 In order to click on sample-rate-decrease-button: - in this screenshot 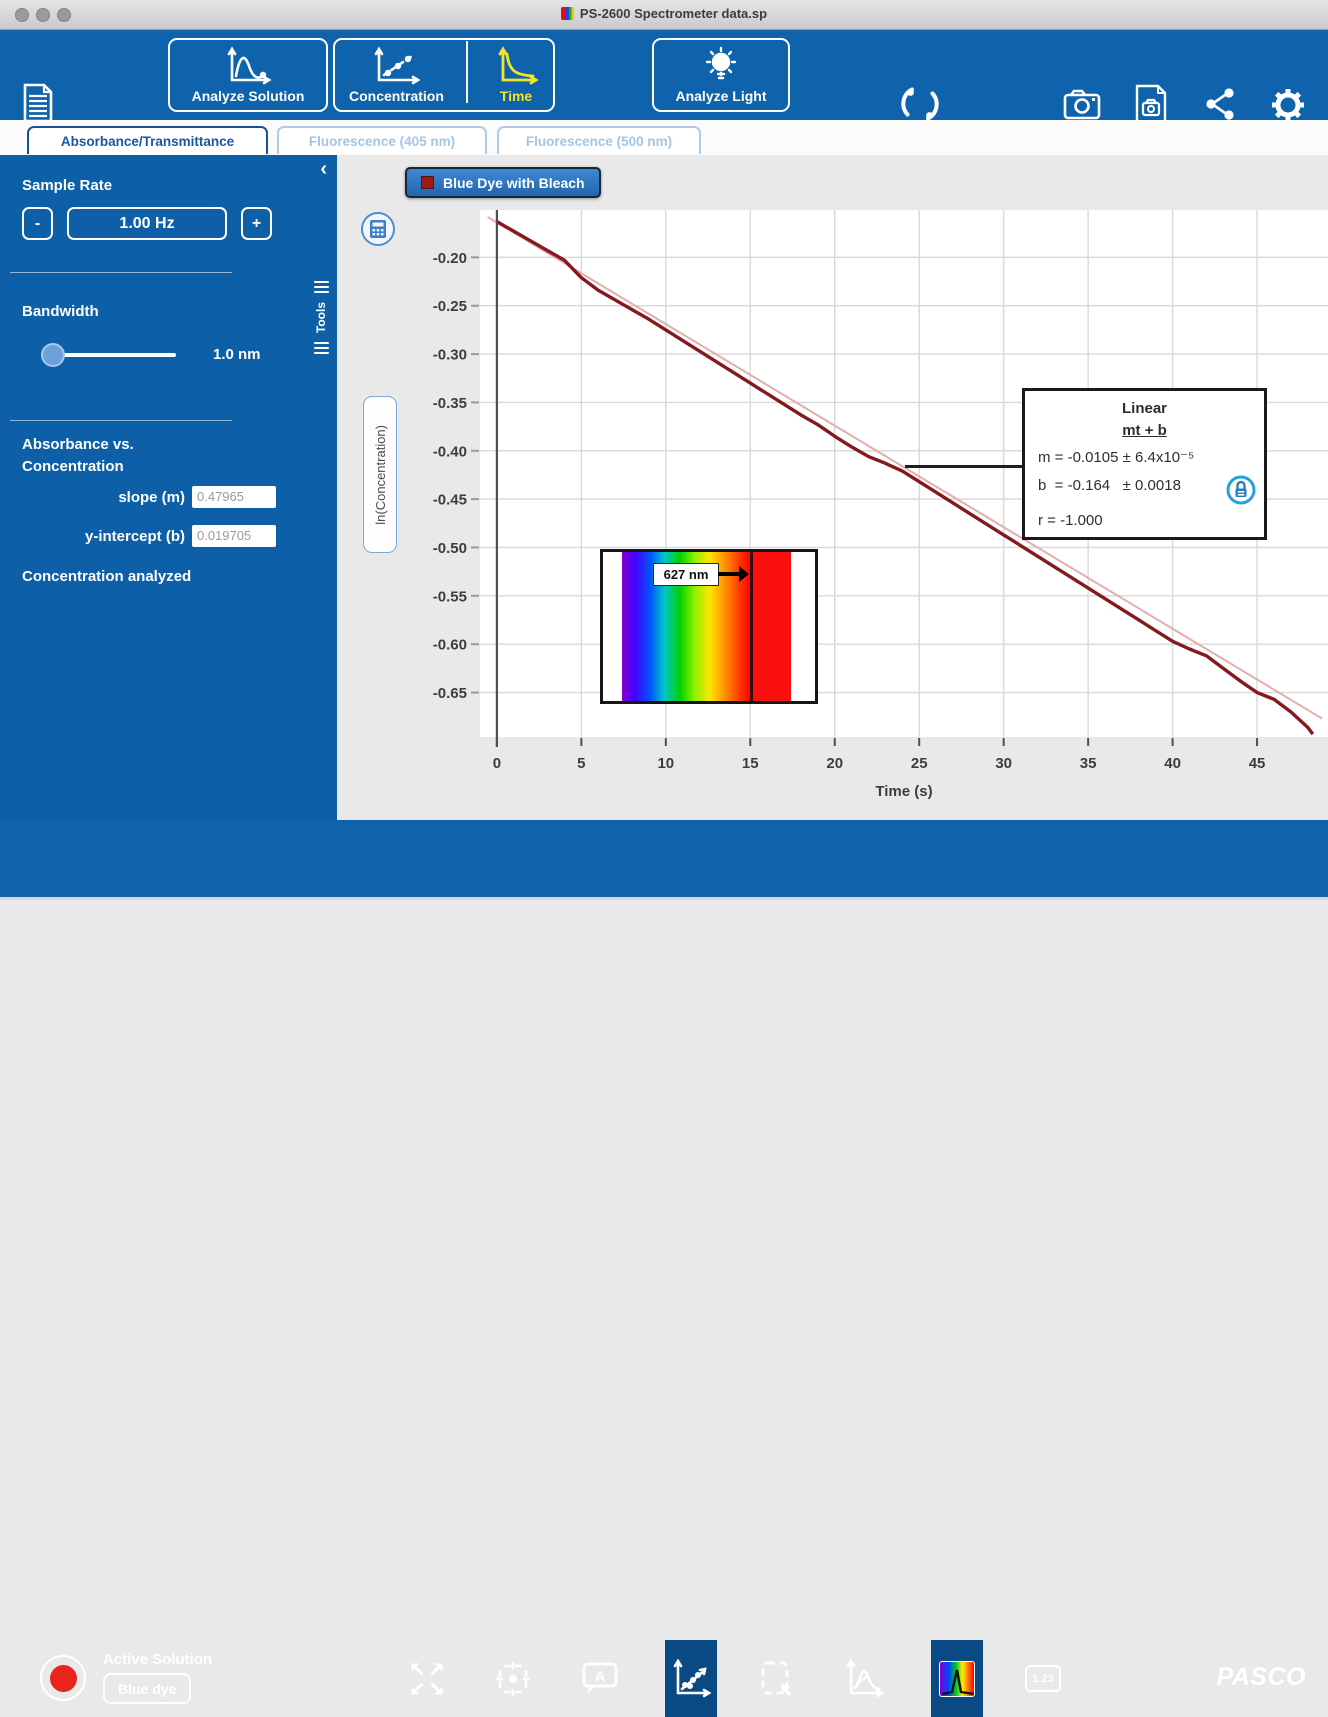, I will do `click(37, 223)`.